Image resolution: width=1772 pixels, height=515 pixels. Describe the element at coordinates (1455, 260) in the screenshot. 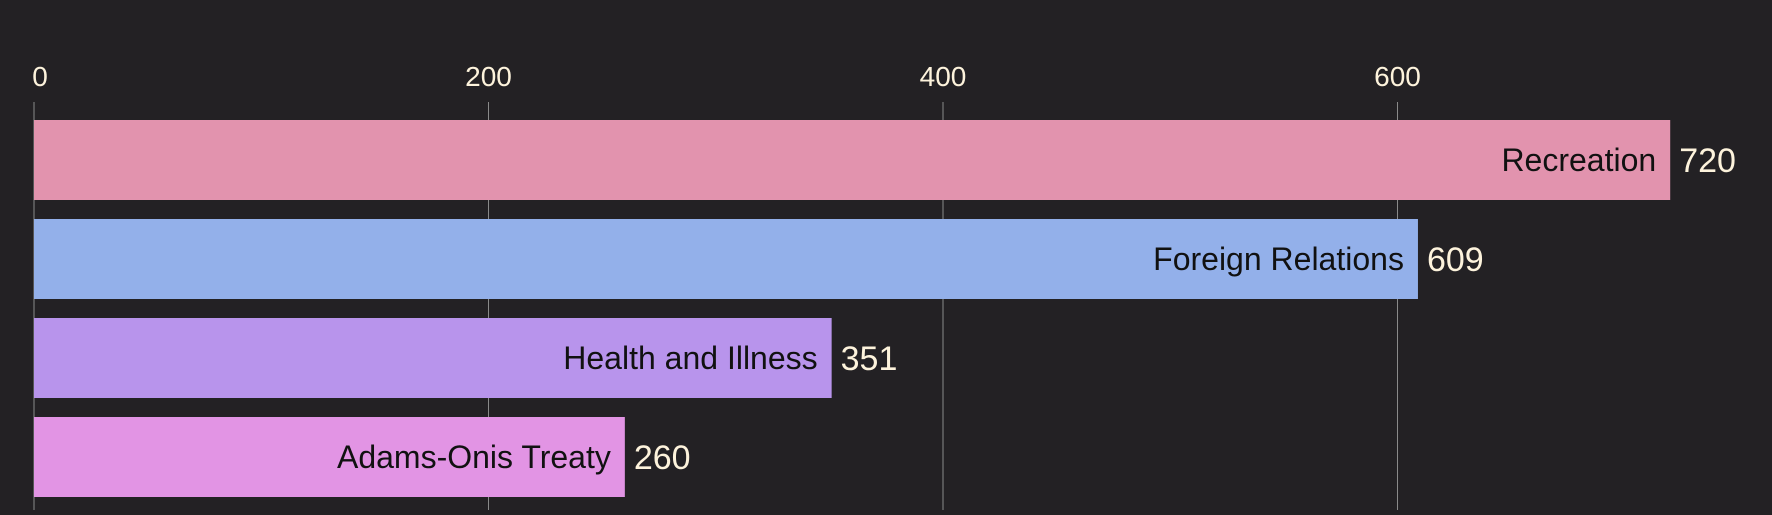

I see `bar-value-label: 609` at that location.